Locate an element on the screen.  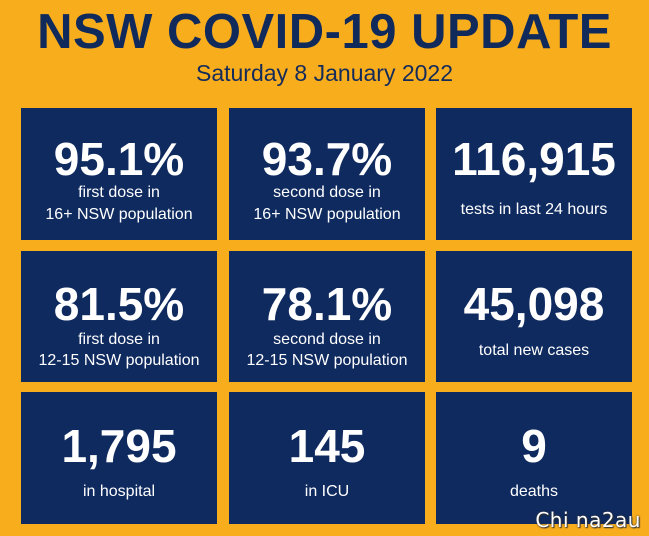
stat-label-line1: deaths is located at coordinates (534, 491).